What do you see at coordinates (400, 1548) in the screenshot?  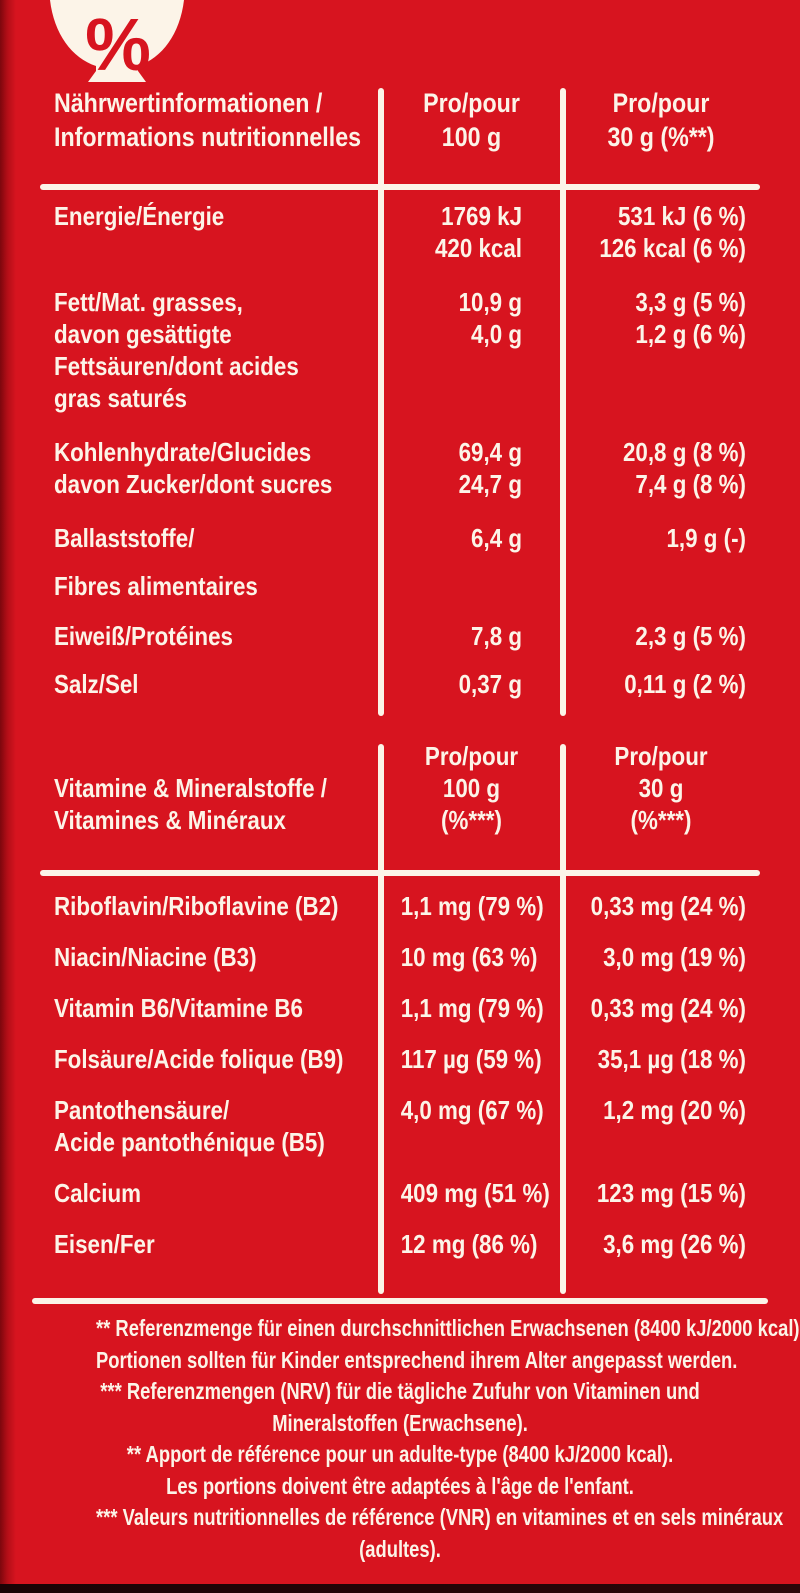 I see `footnote-line: (adultes).` at bounding box center [400, 1548].